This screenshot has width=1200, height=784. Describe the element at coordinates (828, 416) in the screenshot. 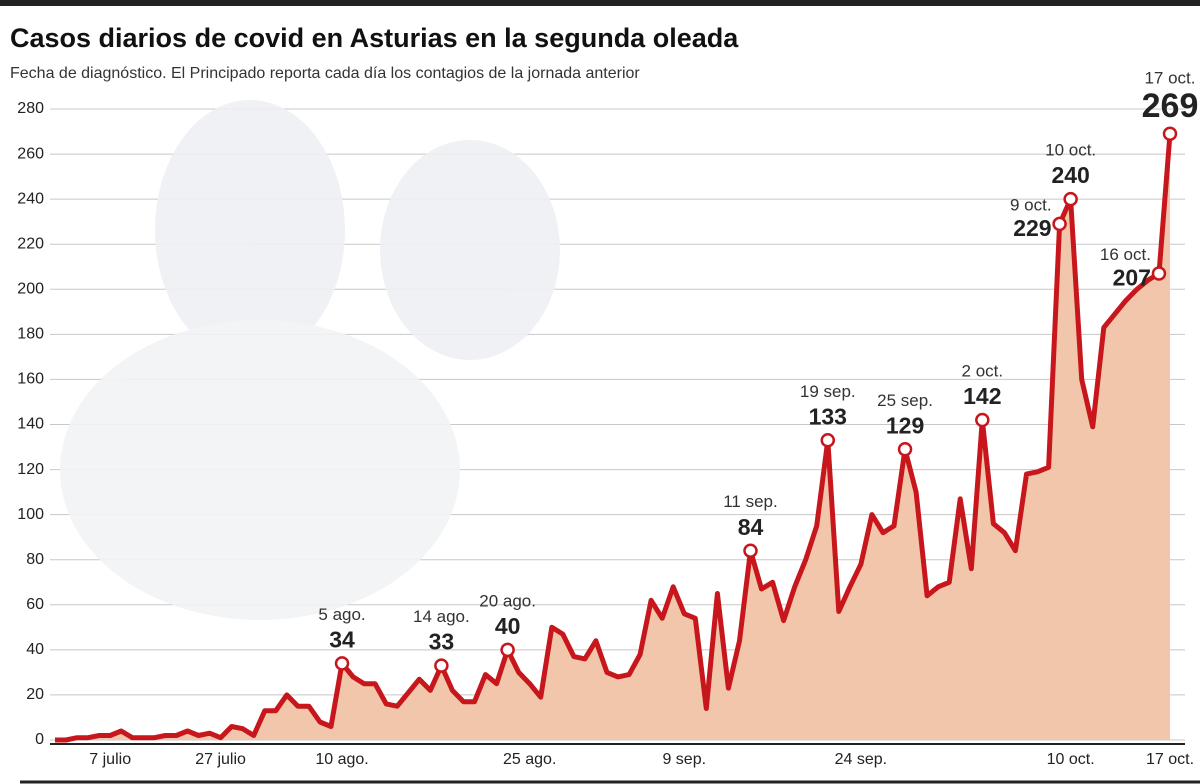

I see `point-value-label: 133` at that location.